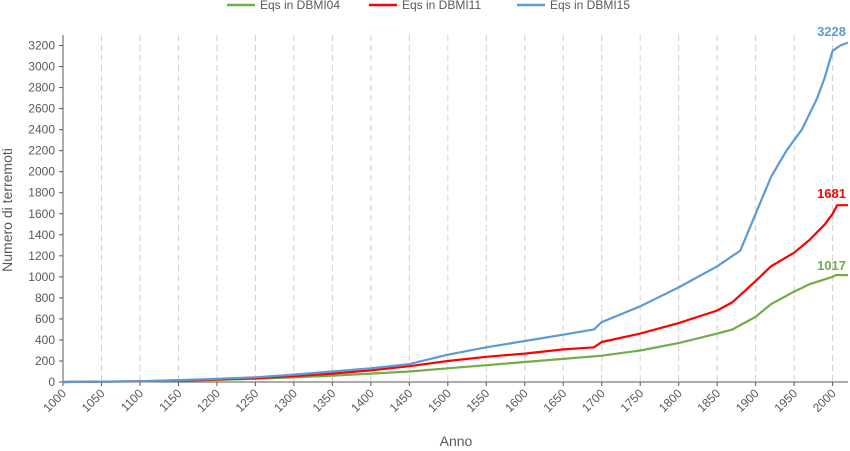 The image size is (850, 451). Describe the element at coordinates (632, 400) in the screenshot. I see `x-tick-label-1750: 1750` at that location.